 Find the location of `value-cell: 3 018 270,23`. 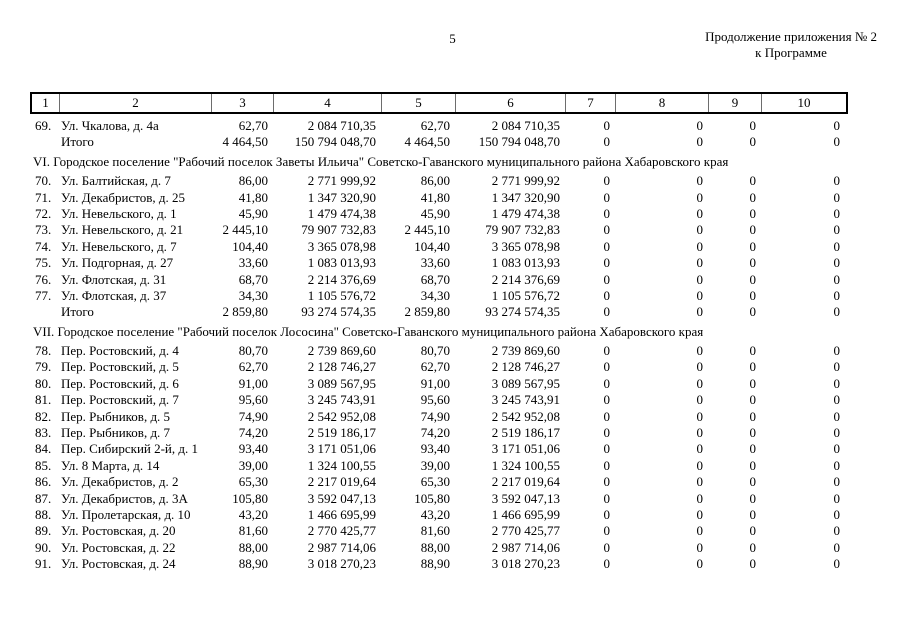

value-cell: 3 018 270,23 is located at coordinates (341, 564).